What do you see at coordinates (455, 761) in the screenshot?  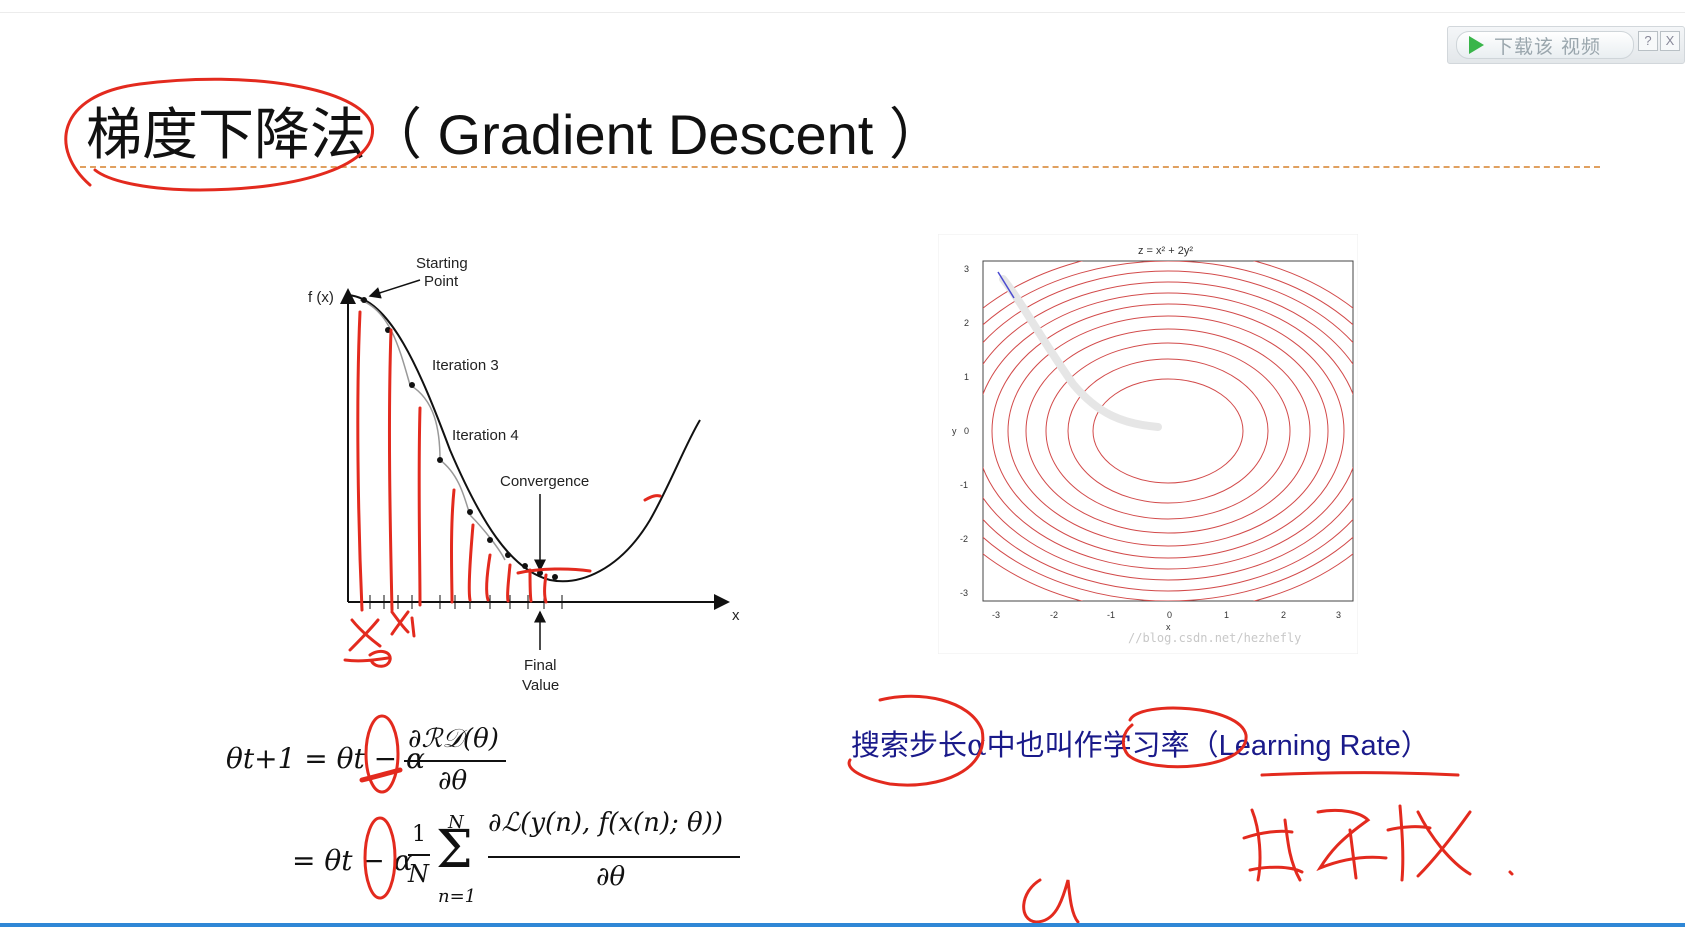 I see `formula-frac1-bar` at bounding box center [455, 761].